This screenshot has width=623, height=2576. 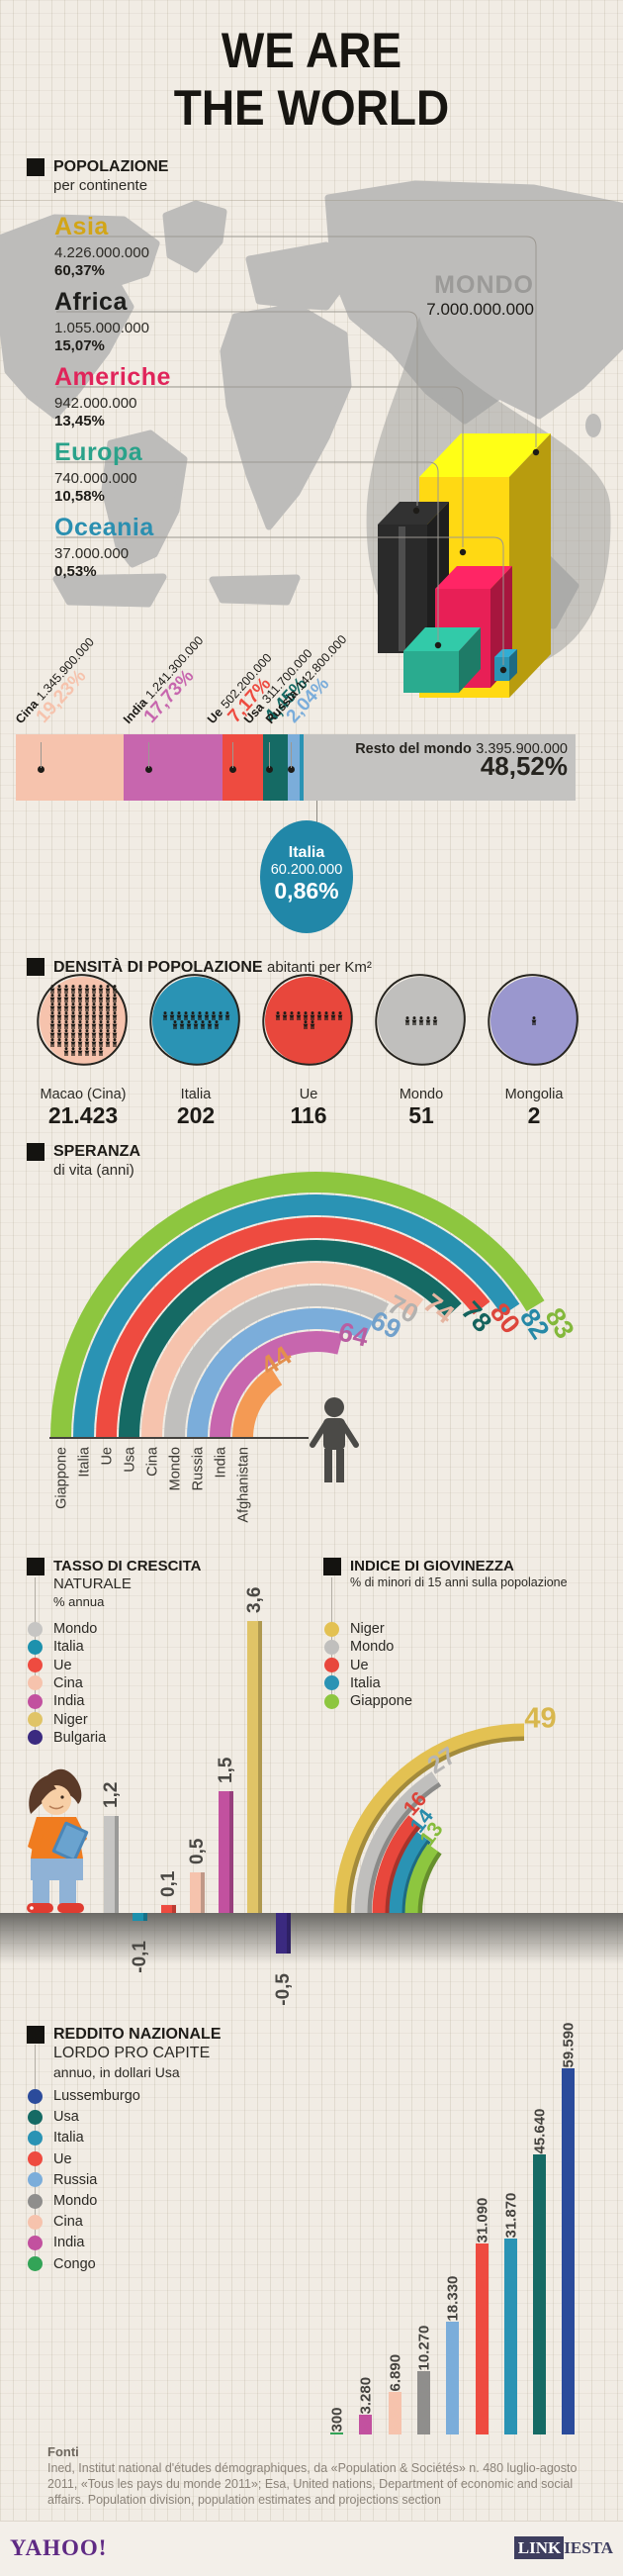 I want to click on linkiesta-logo-link: LINK, so click(x=539, y=2547).